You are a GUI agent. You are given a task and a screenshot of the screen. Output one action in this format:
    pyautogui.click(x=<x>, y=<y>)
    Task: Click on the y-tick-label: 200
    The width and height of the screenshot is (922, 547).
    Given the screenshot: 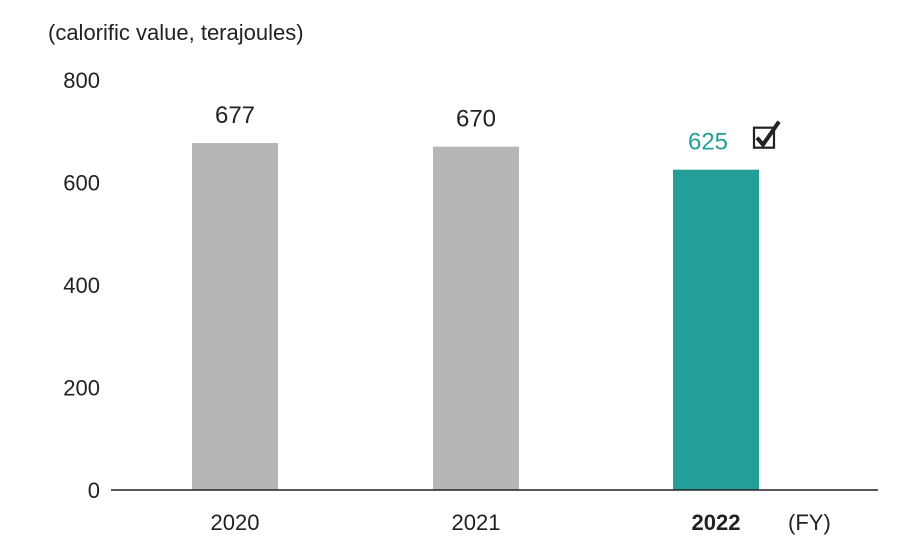 What is the action you would take?
    pyautogui.click(x=81, y=388)
    